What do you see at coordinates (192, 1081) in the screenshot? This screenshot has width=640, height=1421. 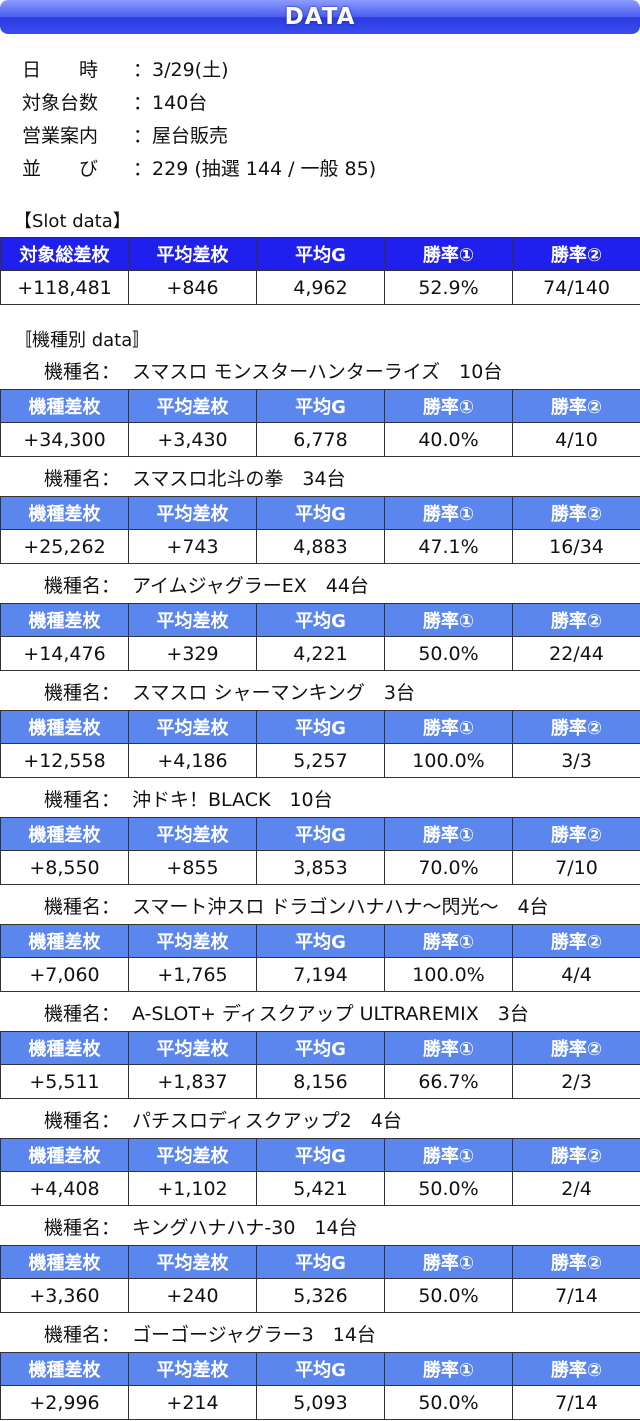 I see `cell-avg-diff: +1,837` at bounding box center [192, 1081].